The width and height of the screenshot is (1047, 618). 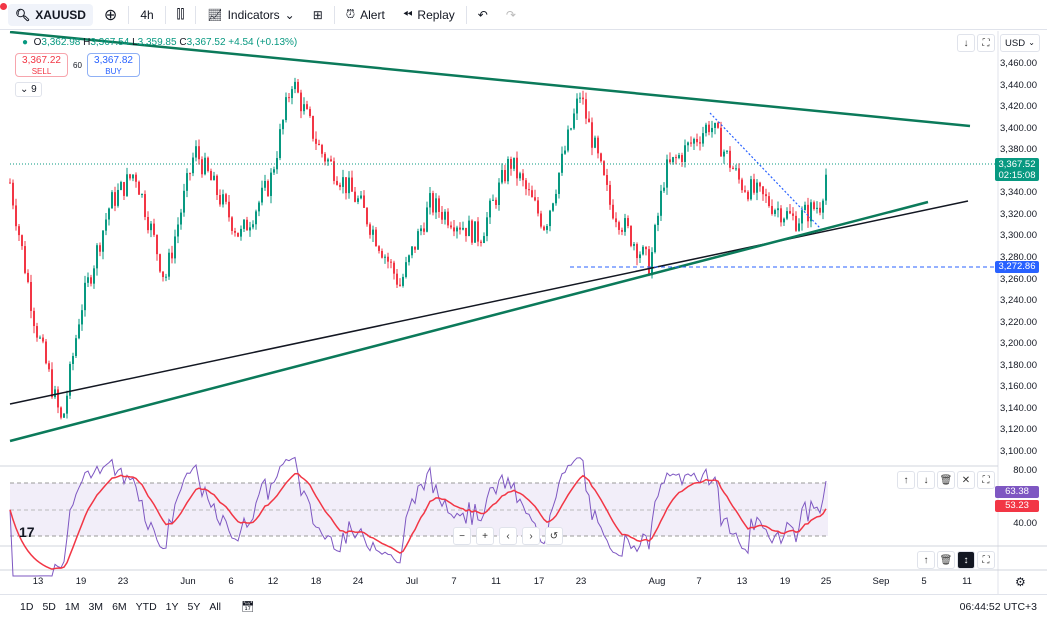 I want to click on notification-badge, so click(x=3, y=6).